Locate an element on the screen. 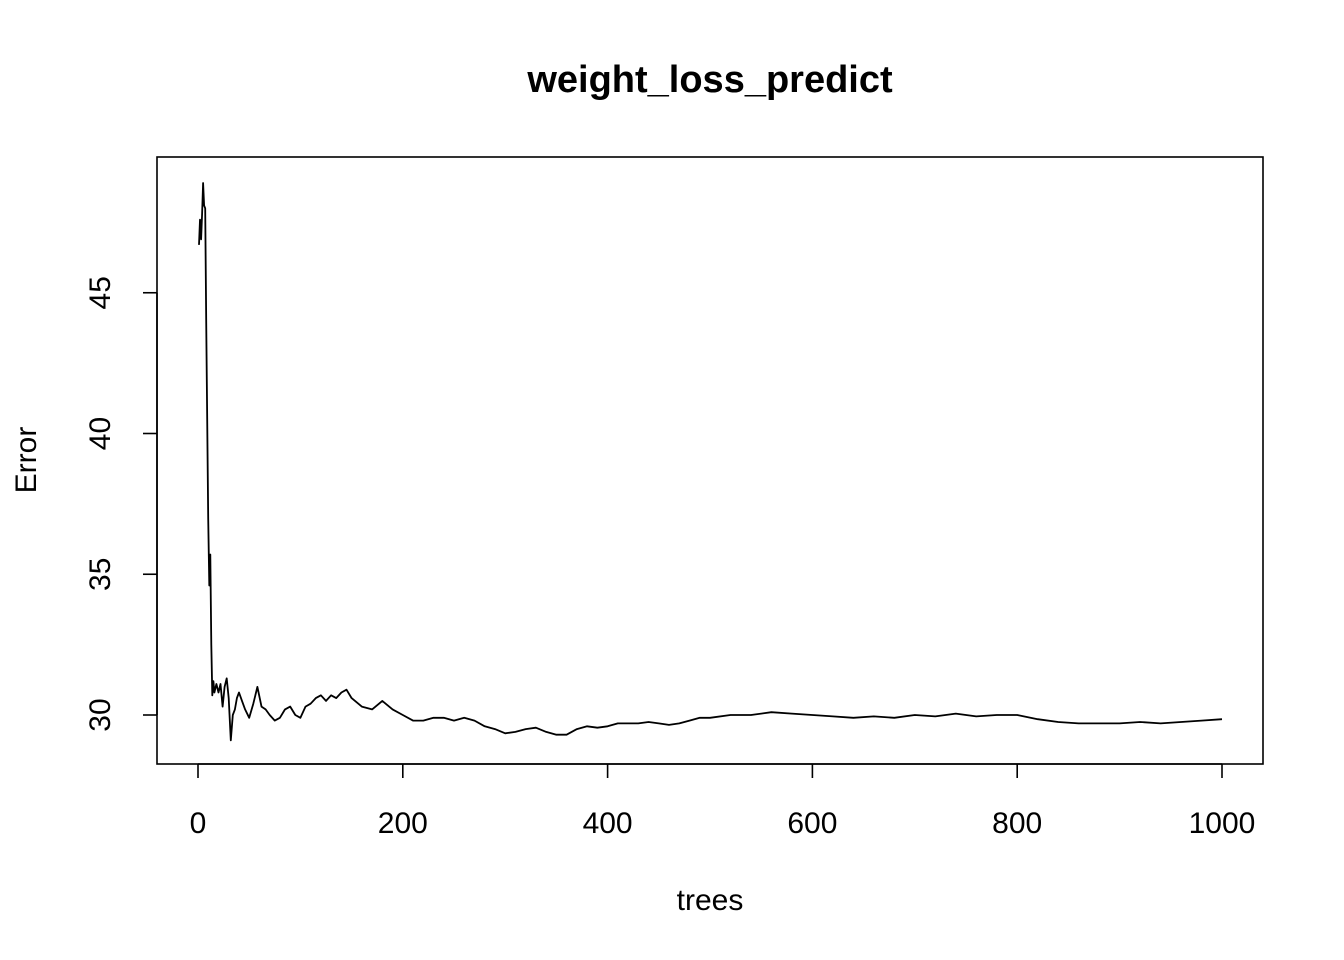 Image resolution: width=1344 pixels, height=960 pixels. y-axis: 30 35 40 45 is located at coordinates (121, 504).